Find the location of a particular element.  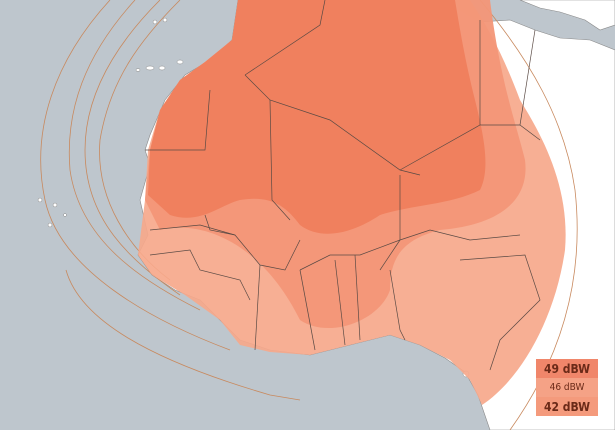

legend-item-42dbw: 42 dBW is located at coordinates (567, 406).